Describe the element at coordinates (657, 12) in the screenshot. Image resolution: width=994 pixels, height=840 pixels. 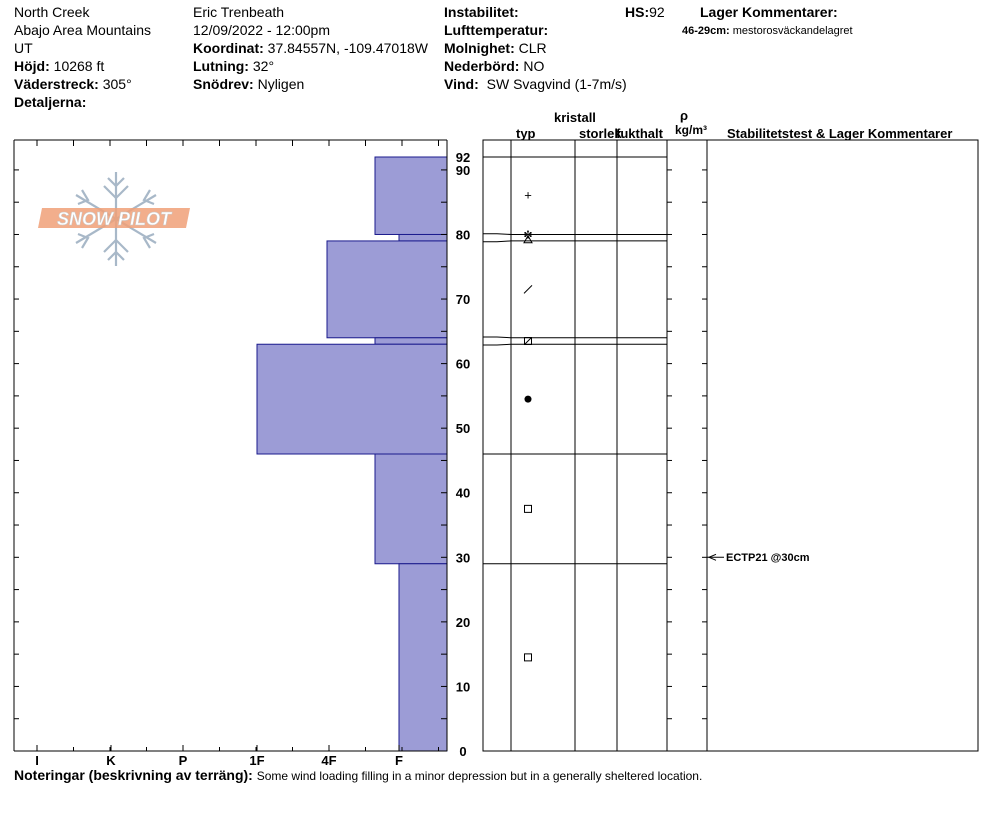
I see `hs-value: 92` at that location.